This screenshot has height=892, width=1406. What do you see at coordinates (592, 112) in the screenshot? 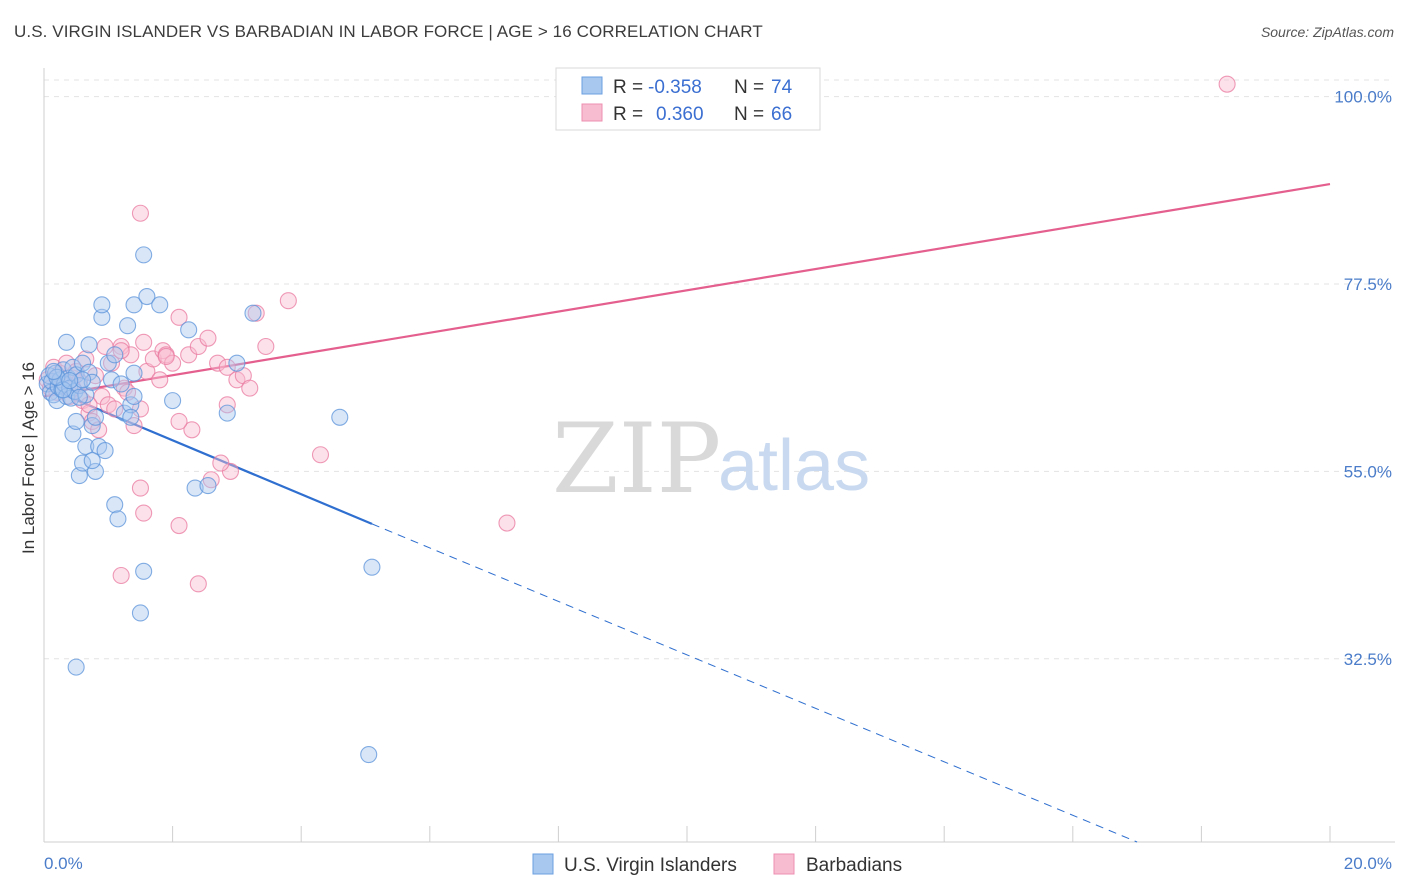
I see `legend-swatch-barbadians` at bounding box center [592, 112].